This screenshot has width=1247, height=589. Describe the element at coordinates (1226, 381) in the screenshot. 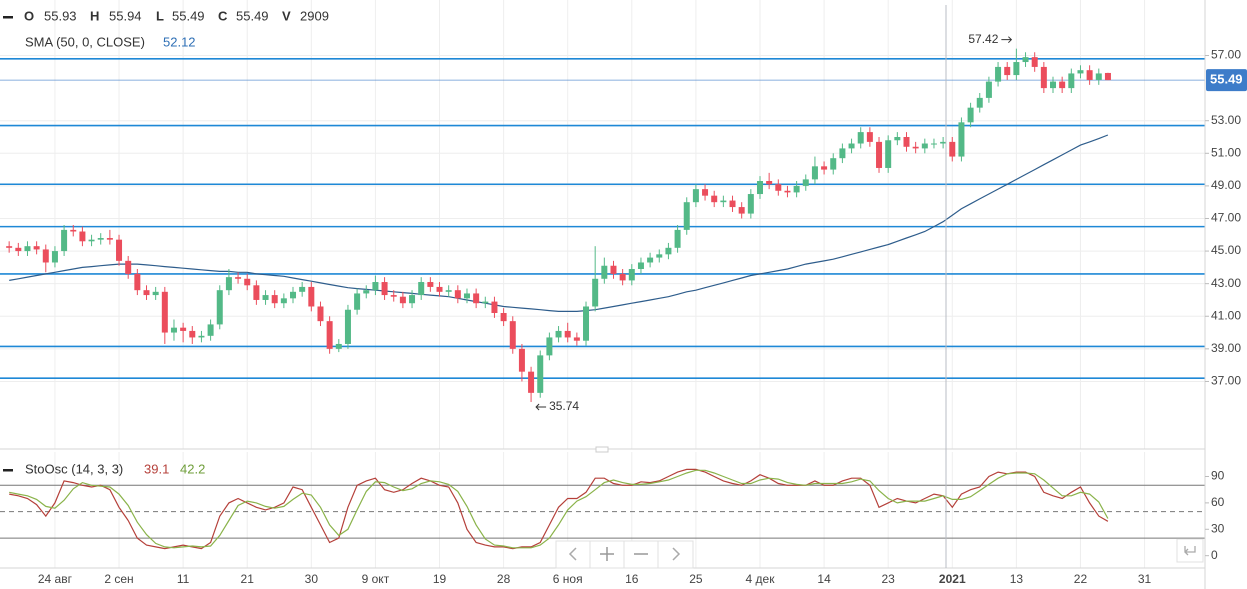

I see `y-tick-label: 37.00` at that location.